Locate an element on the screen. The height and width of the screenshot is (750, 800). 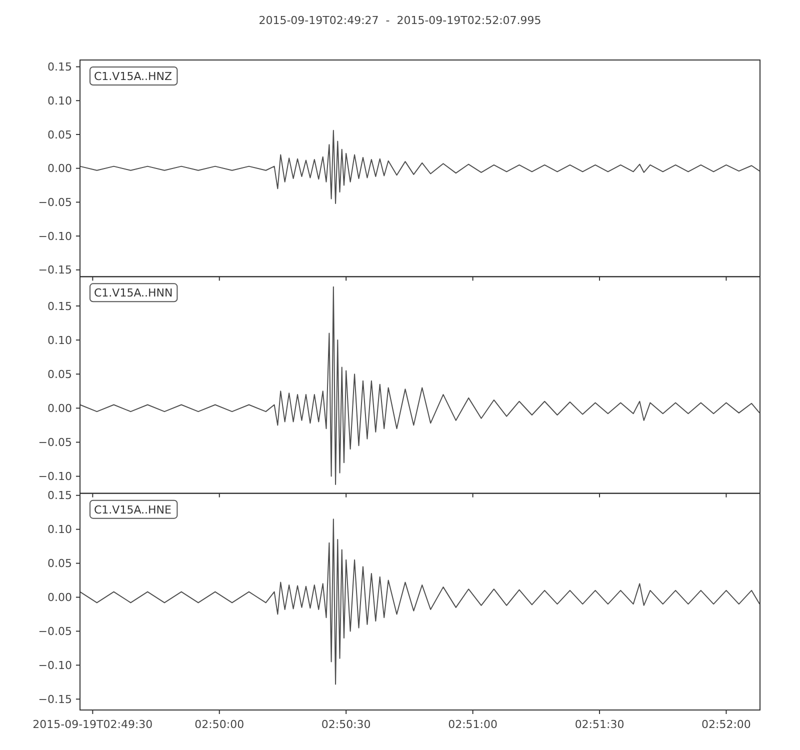
annotation: C1.V15A..HNN is located at coordinates (133, 293).